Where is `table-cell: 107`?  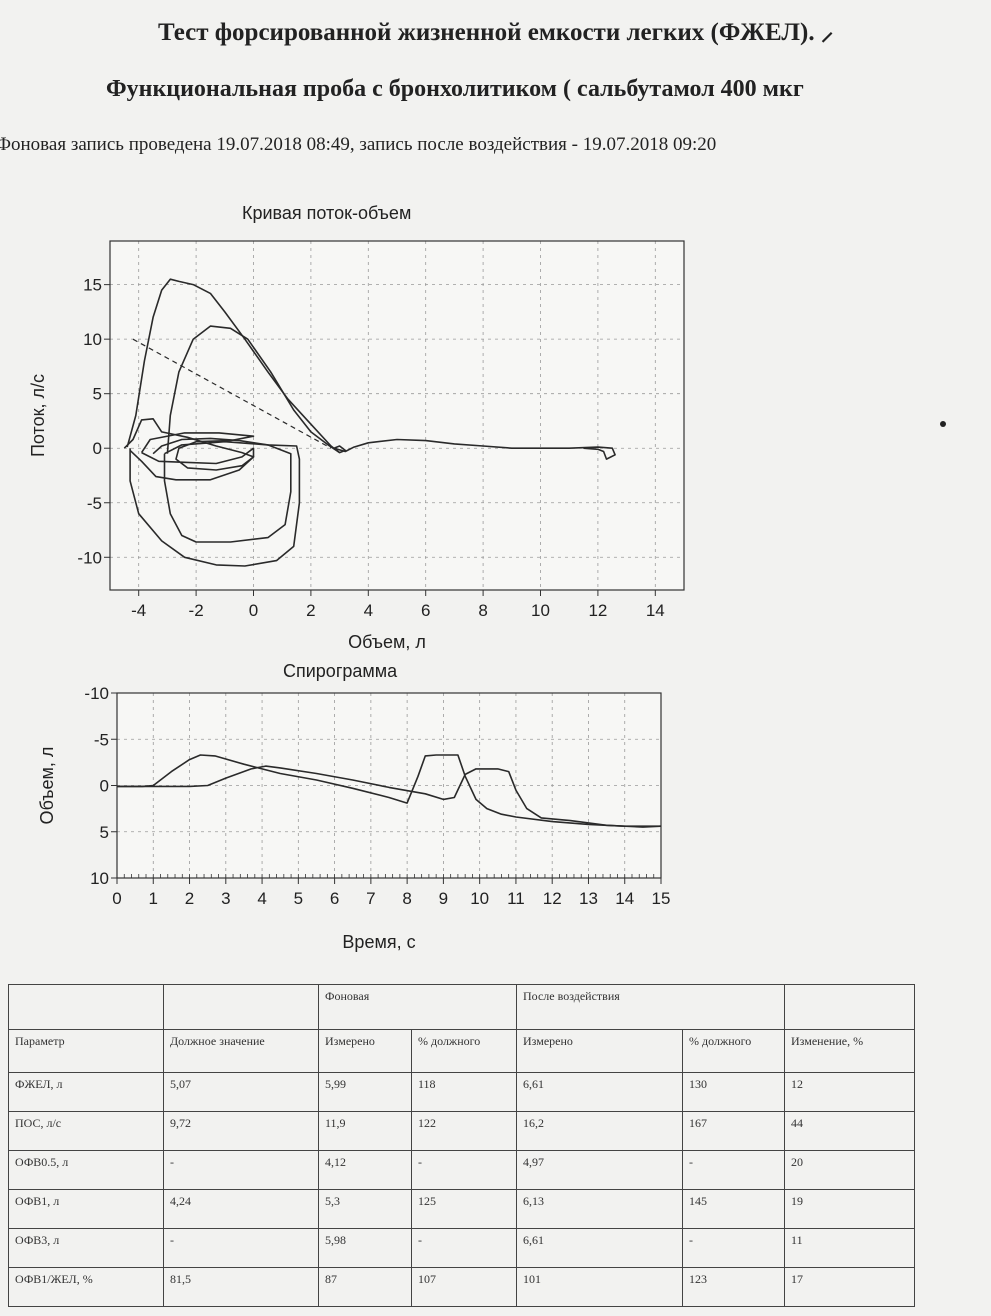 table-cell: 107 is located at coordinates (464, 1287).